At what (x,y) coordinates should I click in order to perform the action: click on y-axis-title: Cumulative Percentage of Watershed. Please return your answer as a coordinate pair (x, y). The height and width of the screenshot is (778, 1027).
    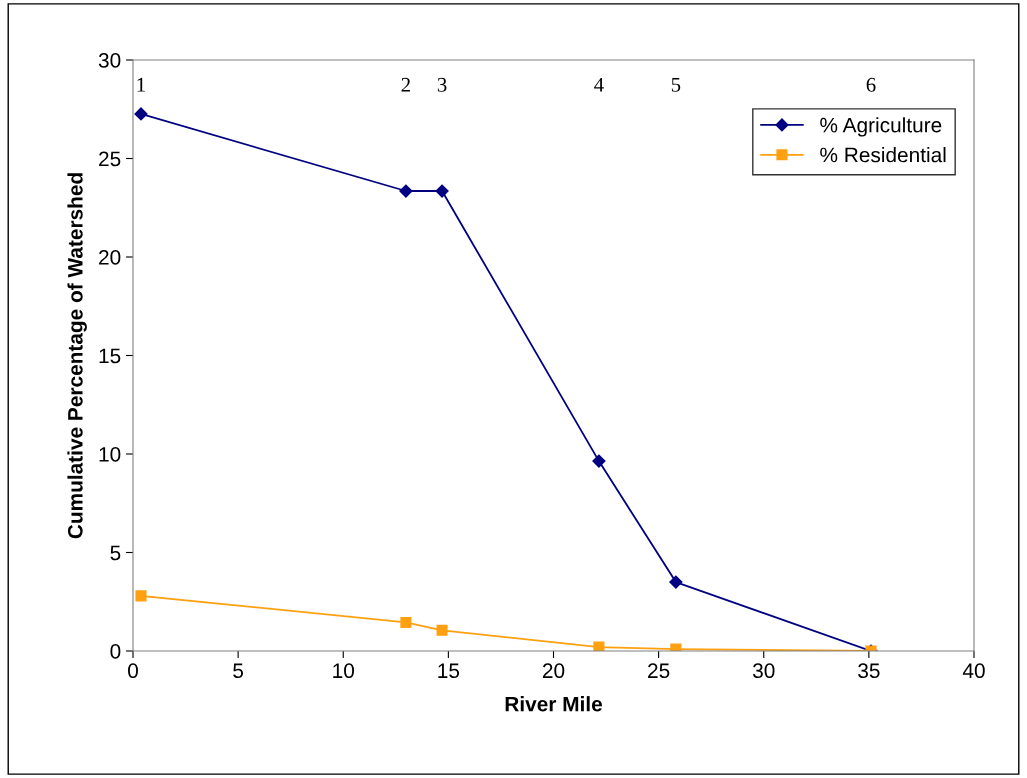
    Looking at the image, I should click on (77, 356).